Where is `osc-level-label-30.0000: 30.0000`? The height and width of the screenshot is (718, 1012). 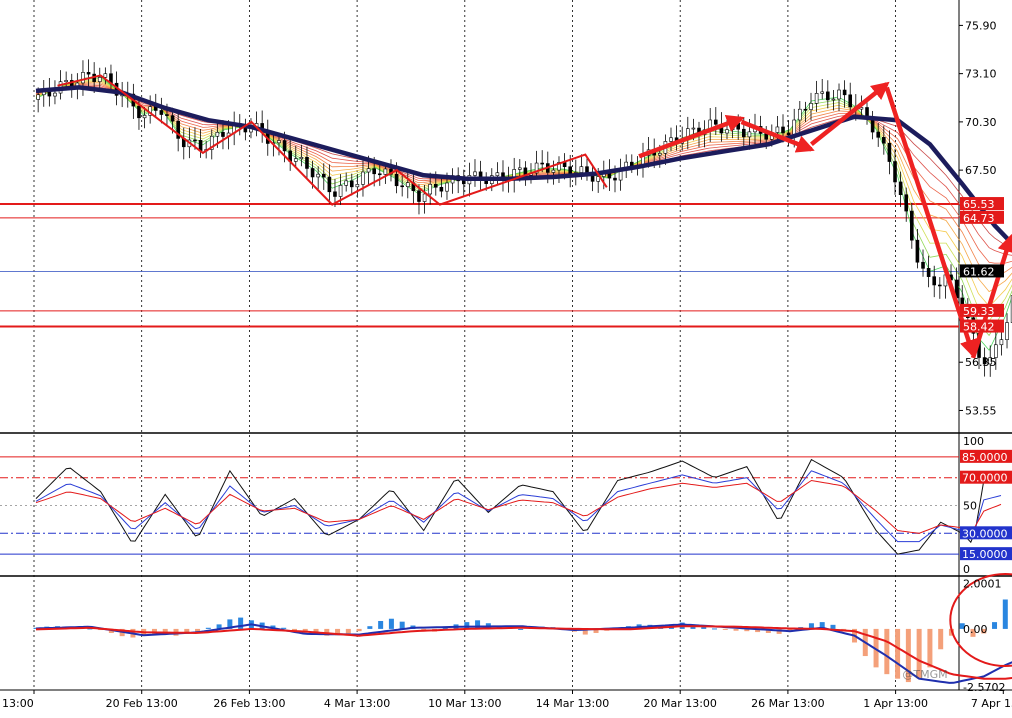
osc-level-label-30.0000: 30.0000 is located at coordinates (985, 533).